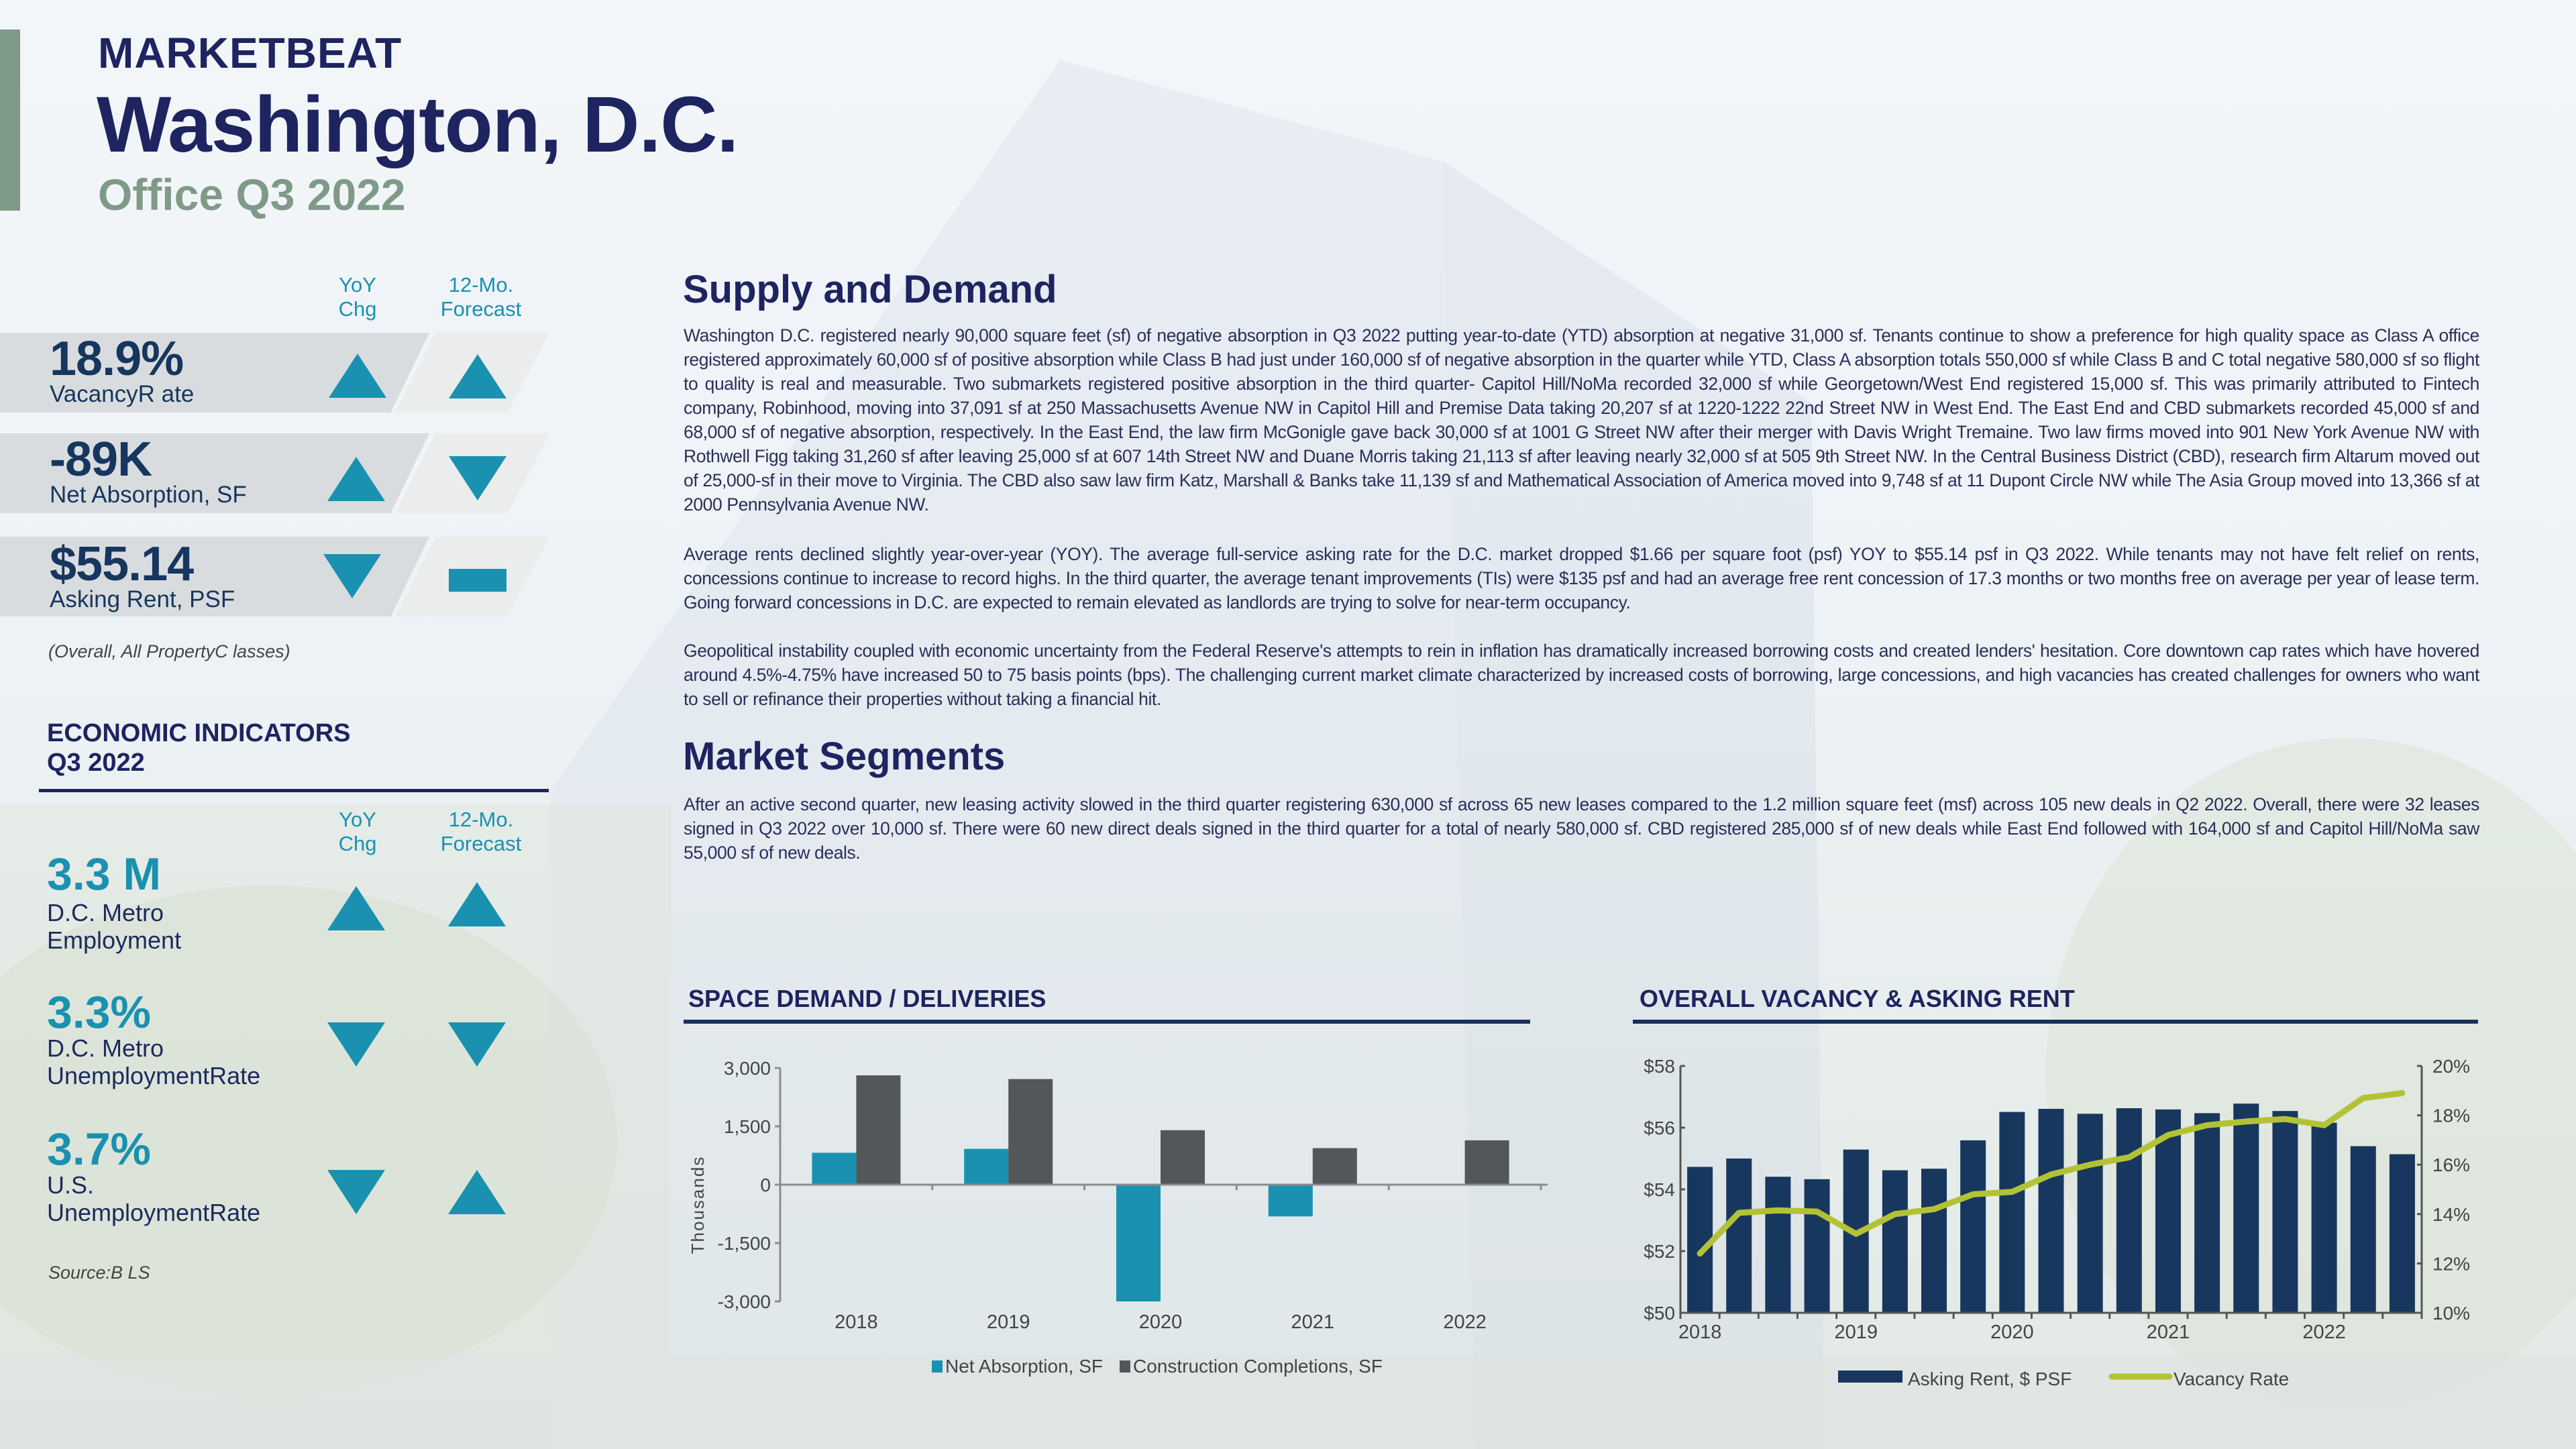 This screenshot has height=1449, width=2576. I want to click on yoy-header-line1: YoY, so click(357, 819).